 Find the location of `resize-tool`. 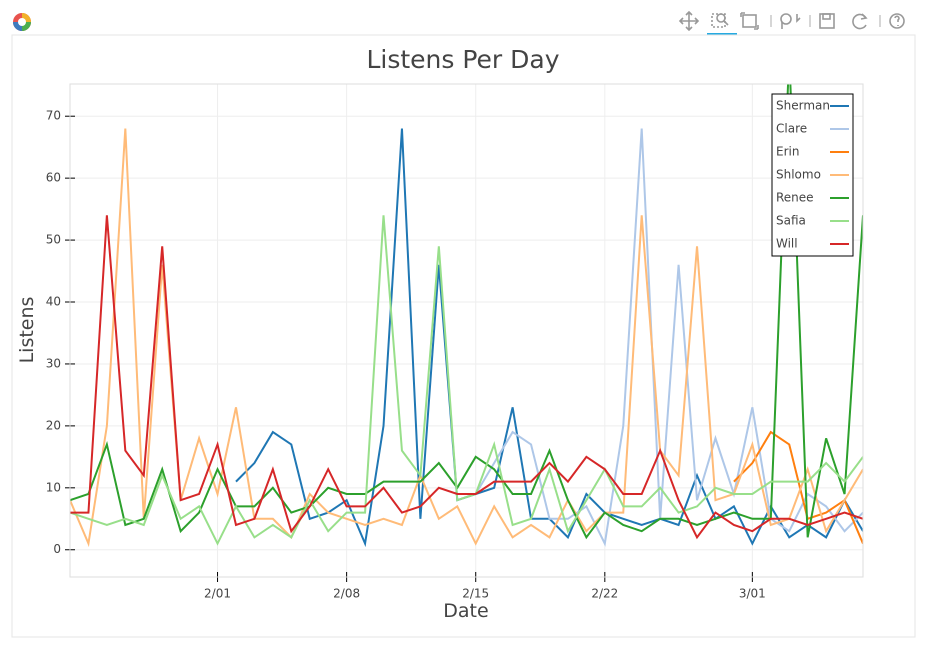

resize-tool is located at coordinates (749, 21).